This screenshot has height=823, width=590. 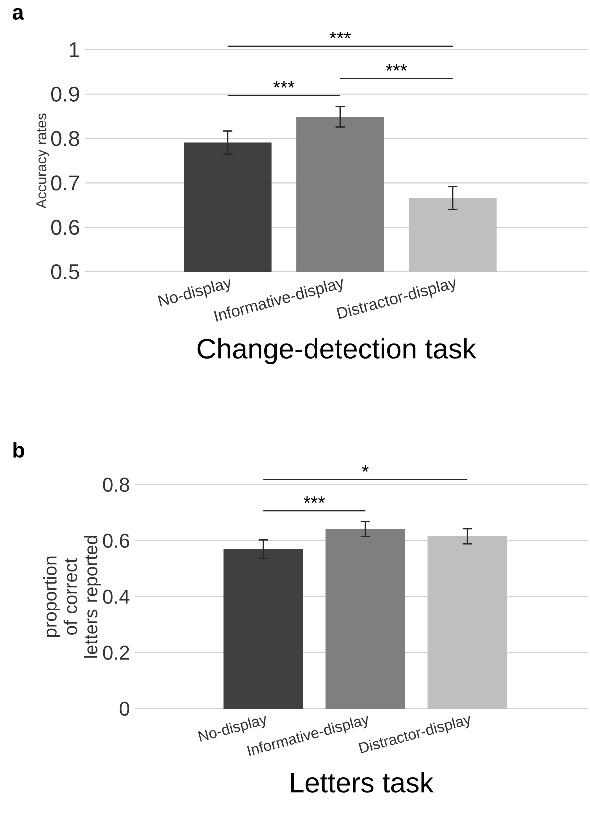 I want to click on y-axis-title: proportion of correct letters reported, so click(x=72, y=597).